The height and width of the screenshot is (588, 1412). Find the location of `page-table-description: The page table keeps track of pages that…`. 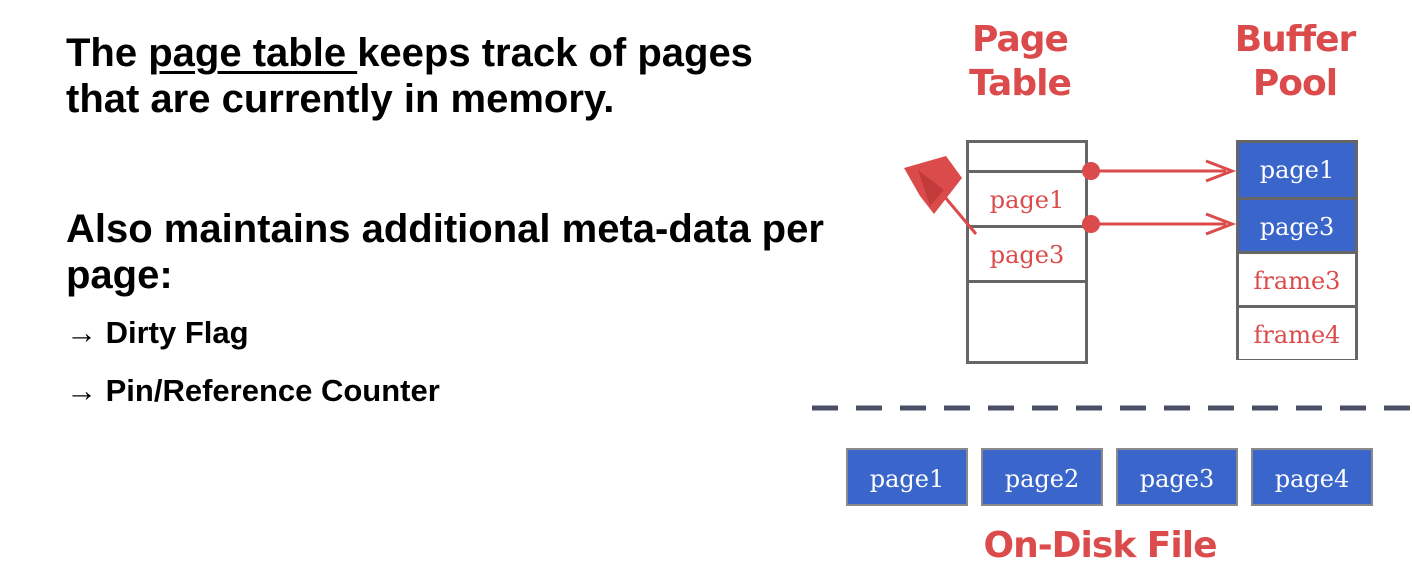

page-table-description: The page table keeps track of pages that… is located at coordinates (446, 76).